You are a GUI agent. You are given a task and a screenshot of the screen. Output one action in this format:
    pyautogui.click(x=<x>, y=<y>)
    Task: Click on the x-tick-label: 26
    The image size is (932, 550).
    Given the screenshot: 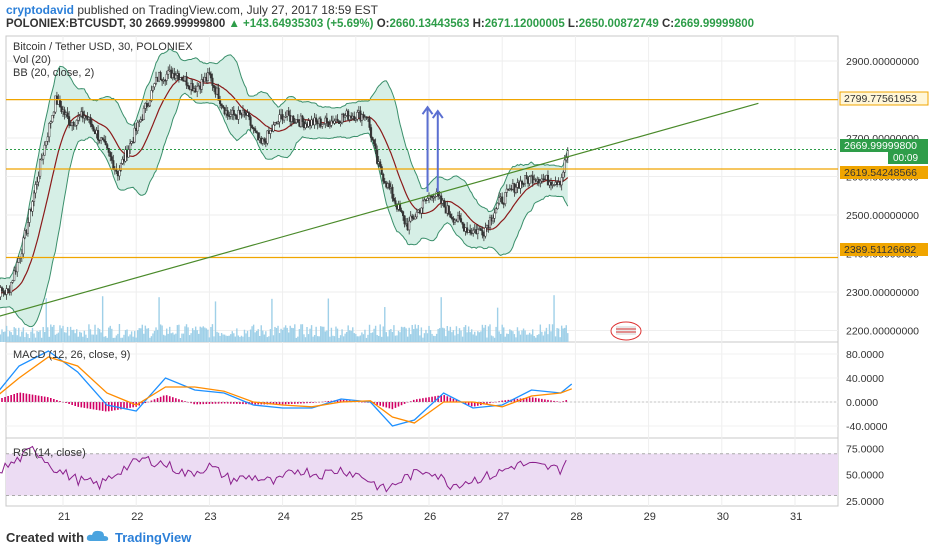 What is the action you would take?
    pyautogui.click(x=430, y=517)
    